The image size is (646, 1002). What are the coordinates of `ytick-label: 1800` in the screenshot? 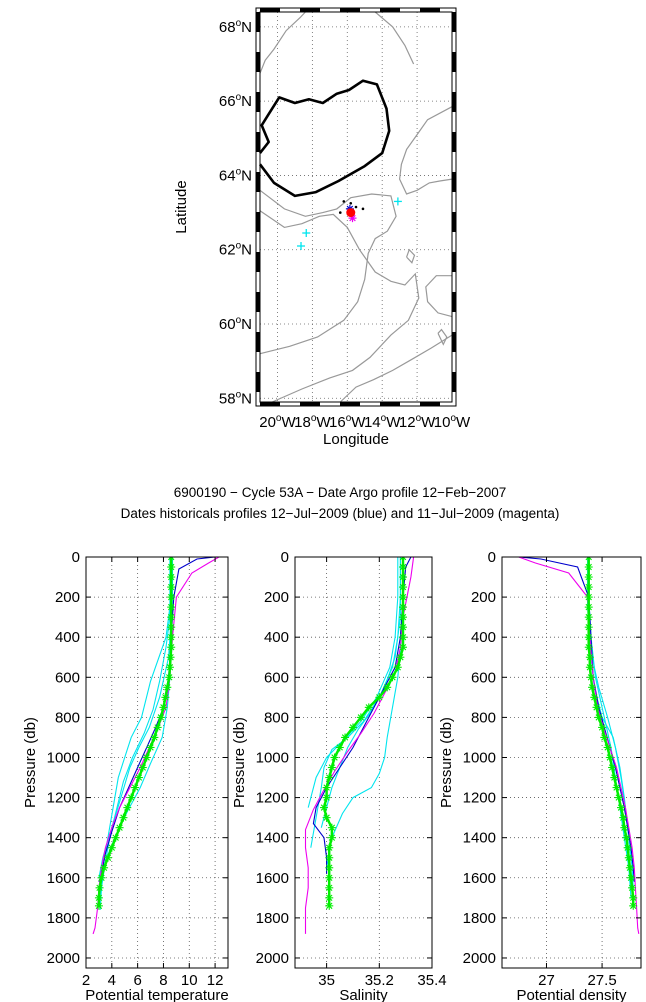 It's located at (63, 918).